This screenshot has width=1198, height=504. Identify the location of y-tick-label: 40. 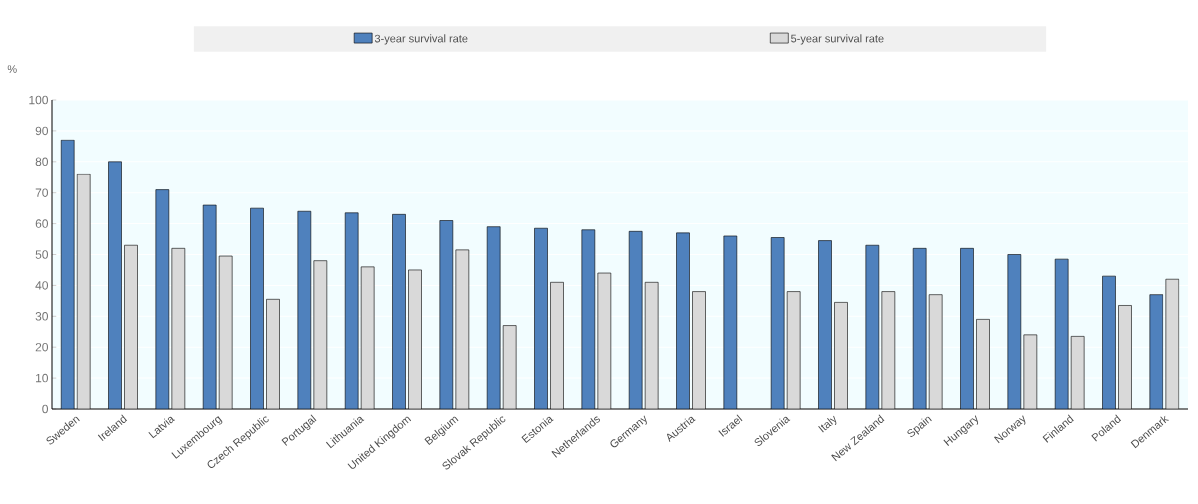
(42, 285).